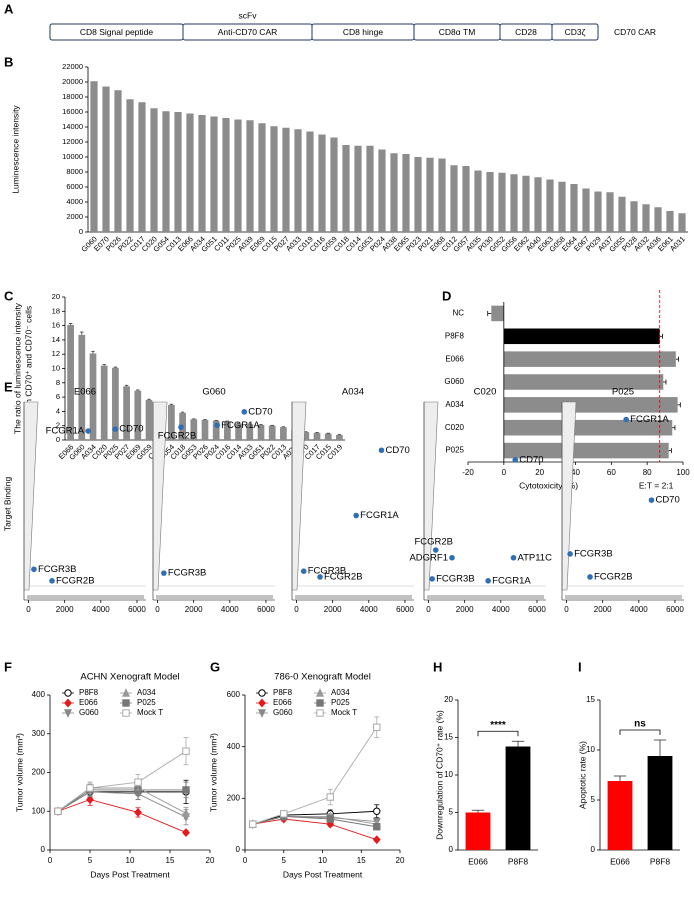  What do you see at coordinates (74, 201) in the screenshot?
I see `y-tick-label: 4000` at bounding box center [74, 201].